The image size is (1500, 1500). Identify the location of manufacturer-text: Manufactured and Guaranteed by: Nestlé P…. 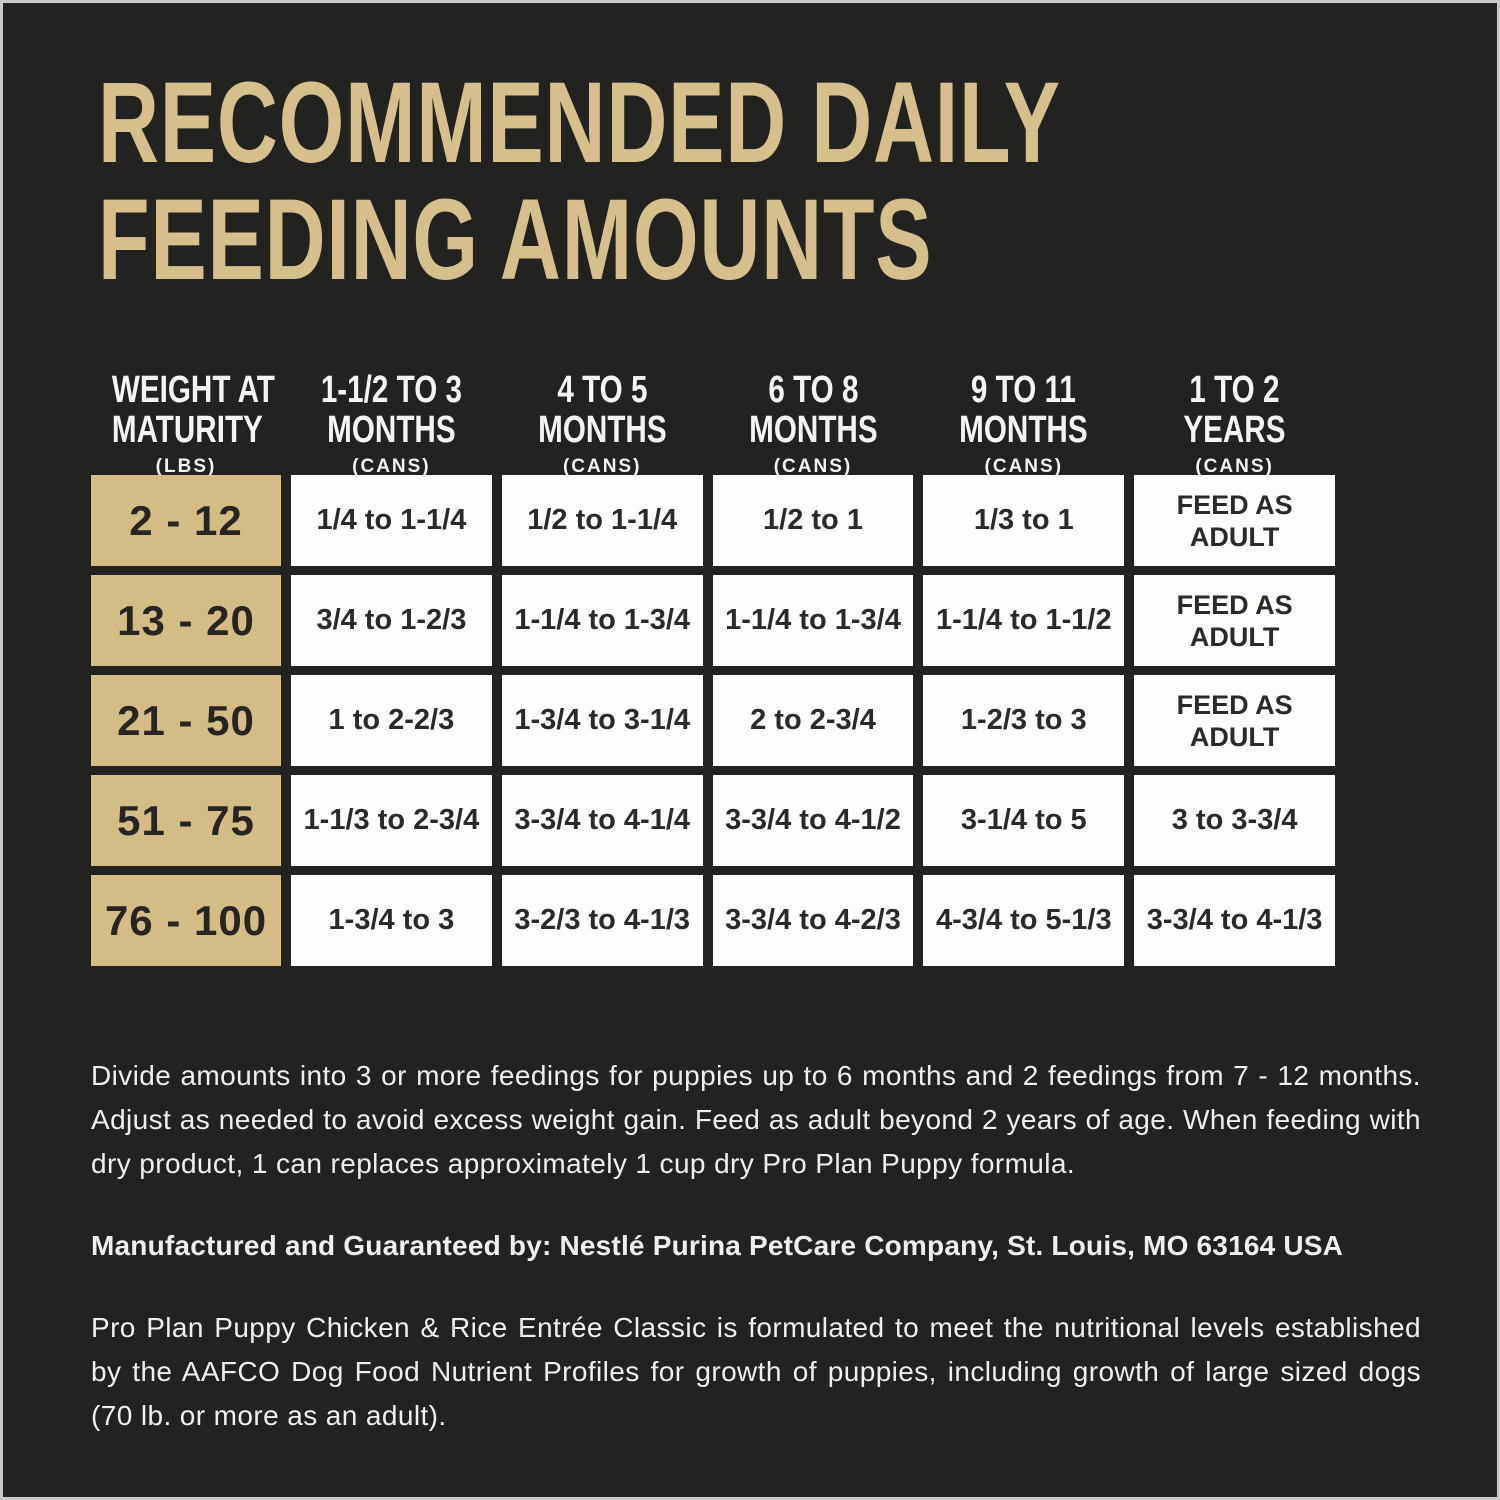
(717, 1245).